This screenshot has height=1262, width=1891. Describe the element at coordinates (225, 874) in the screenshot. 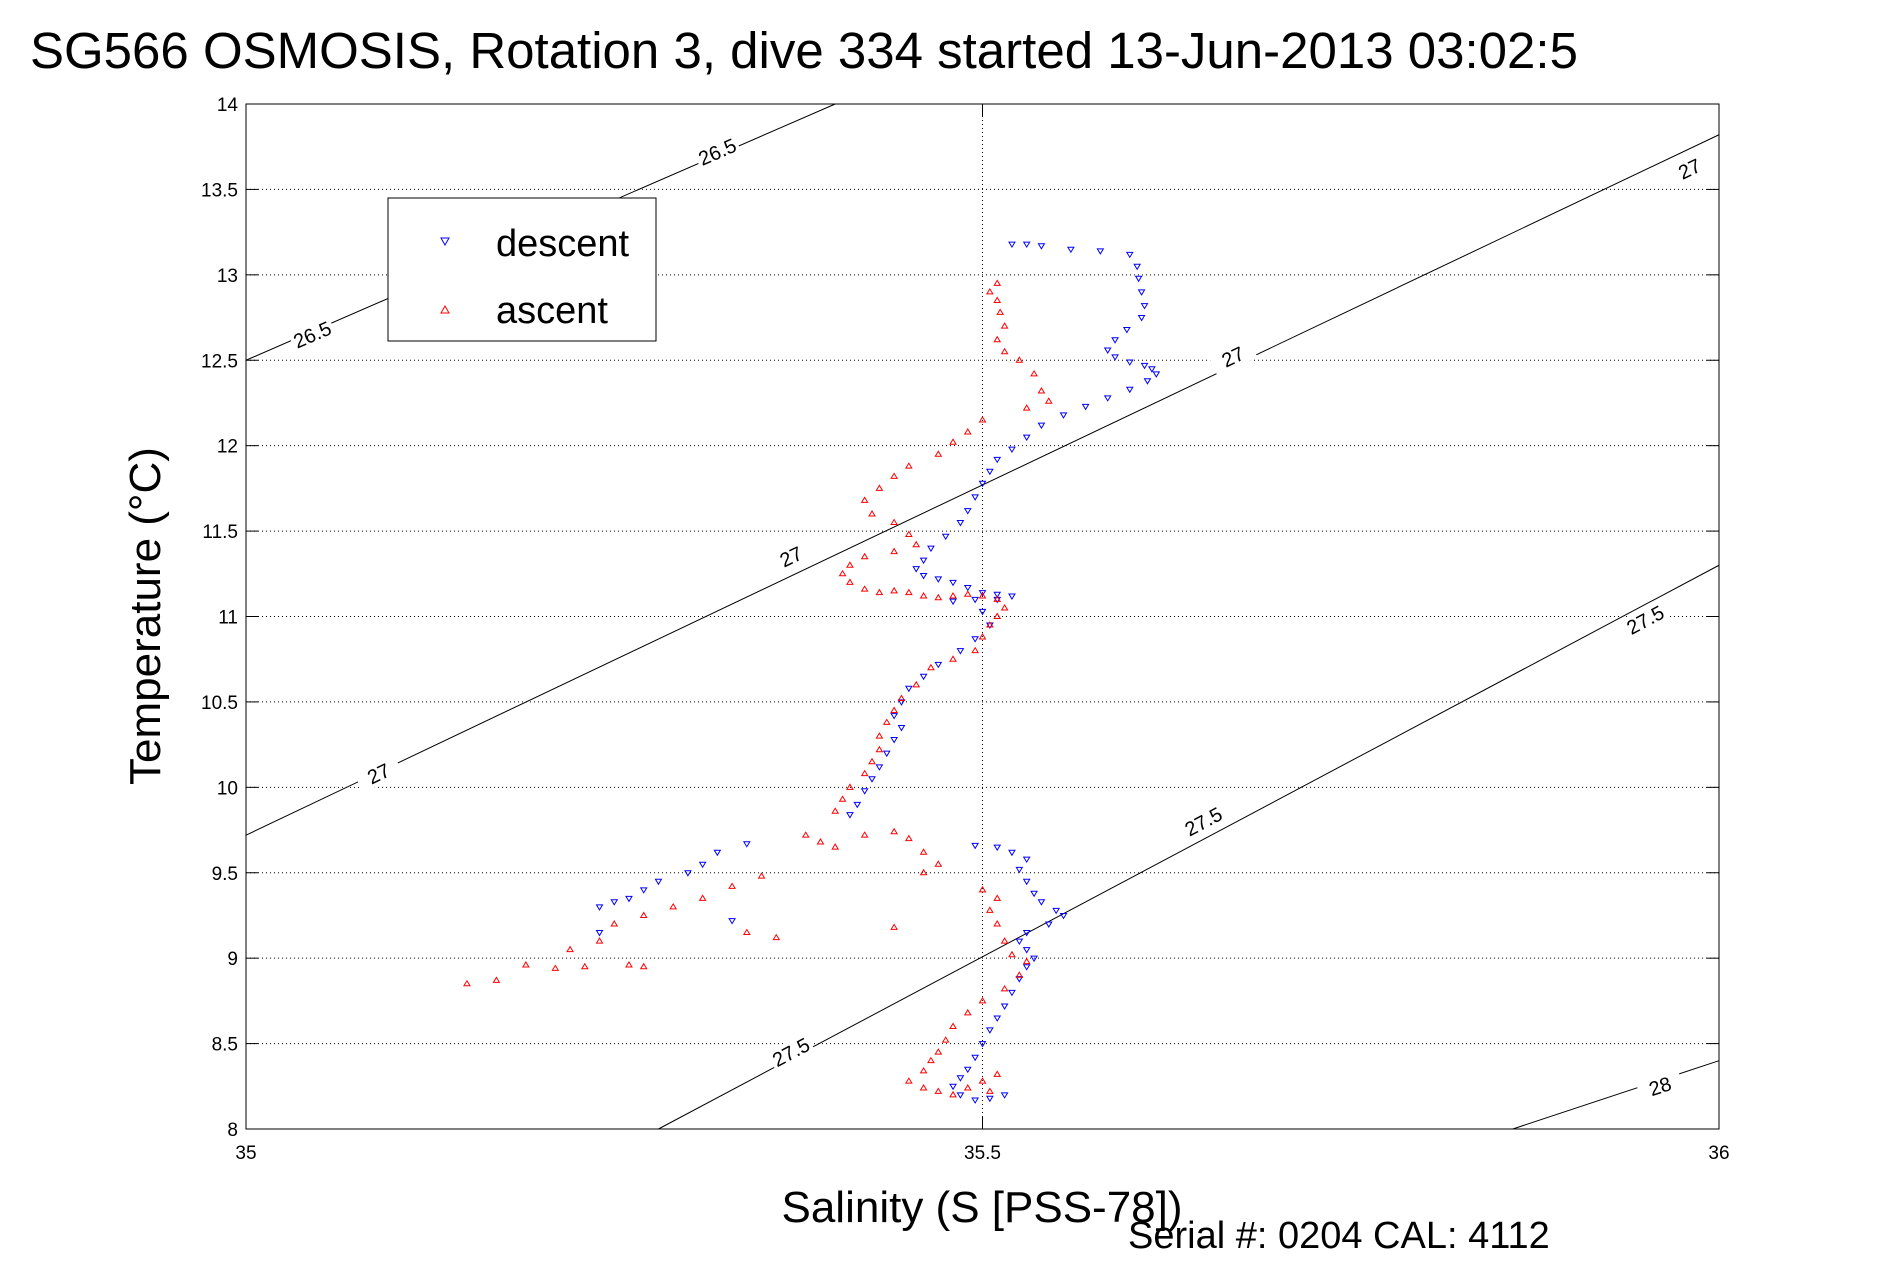

I see `y-tick-label: 9.5` at that location.